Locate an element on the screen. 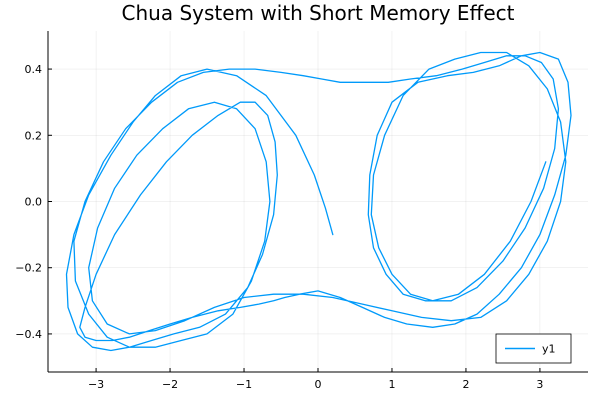 The height and width of the screenshot is (405, 600). y-tick-label: −0.2 is located at coordinates (28, 268).